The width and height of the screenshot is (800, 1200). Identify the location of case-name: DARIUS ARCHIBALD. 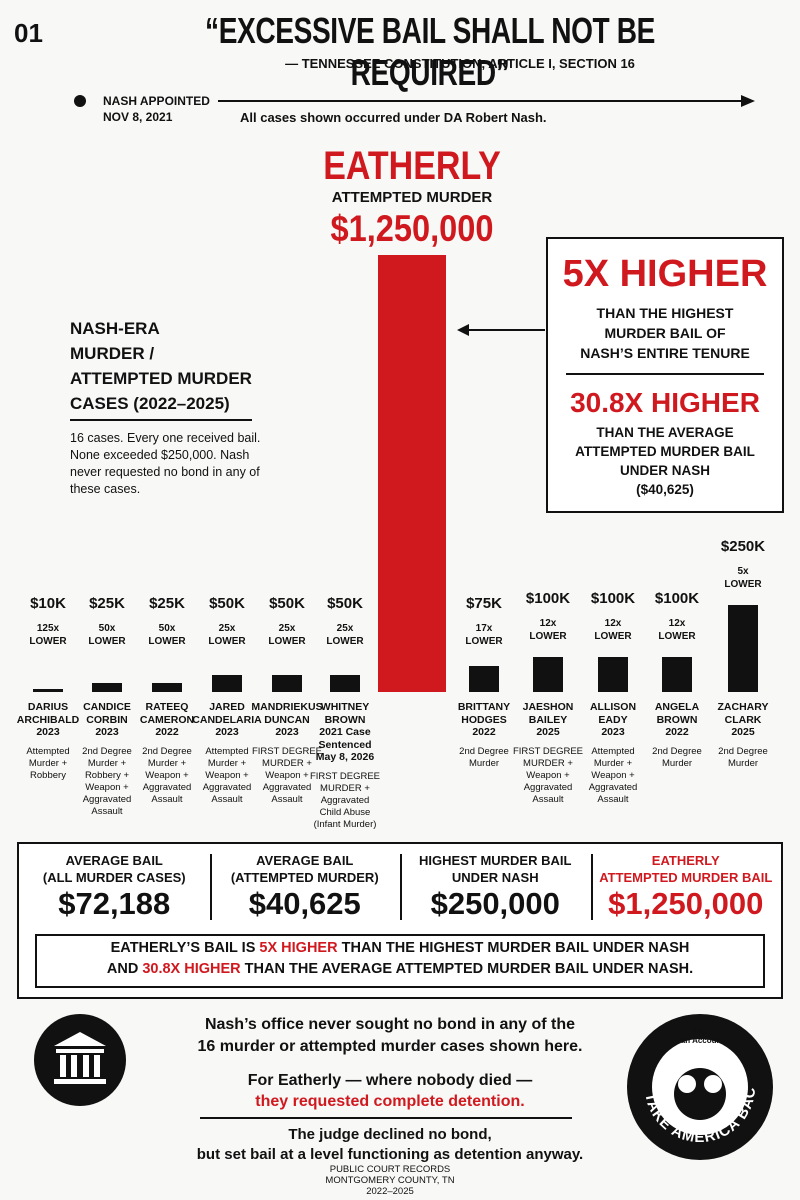
(48, 713).